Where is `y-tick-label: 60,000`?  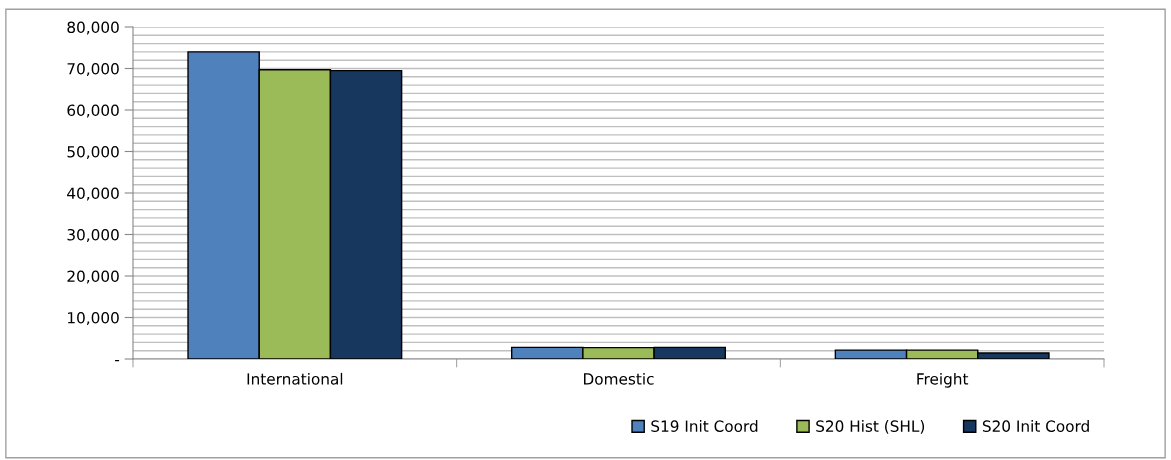
y-tick-label: 60,000 is located at coordinates (93, 111).